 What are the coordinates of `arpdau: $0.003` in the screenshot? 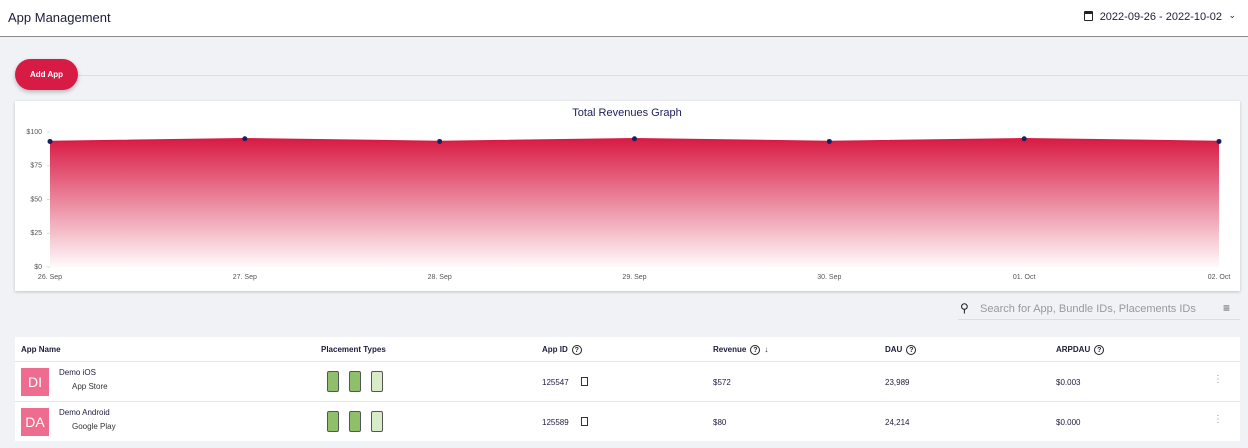 It's located at (1068, 382).